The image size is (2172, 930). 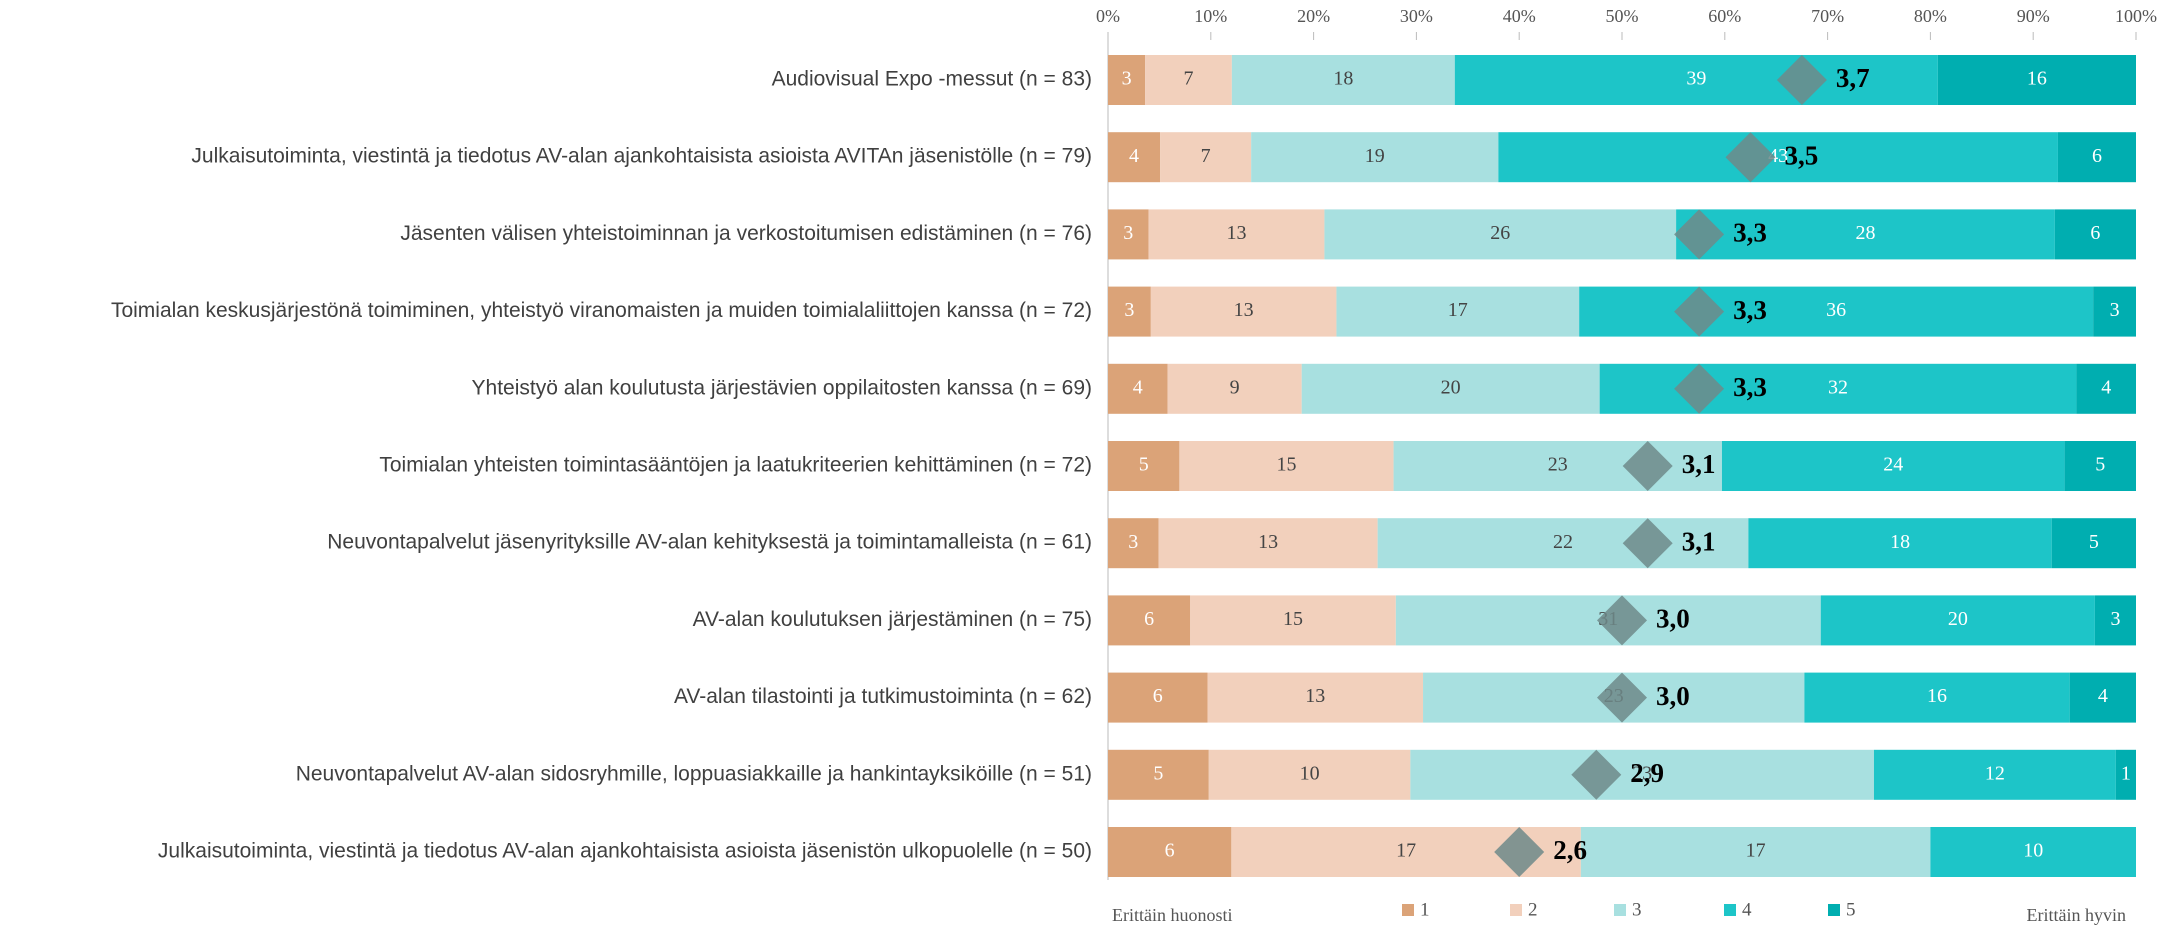 I want to click on high-label: Erittäin hyvin, so click(x=2076, y=915).